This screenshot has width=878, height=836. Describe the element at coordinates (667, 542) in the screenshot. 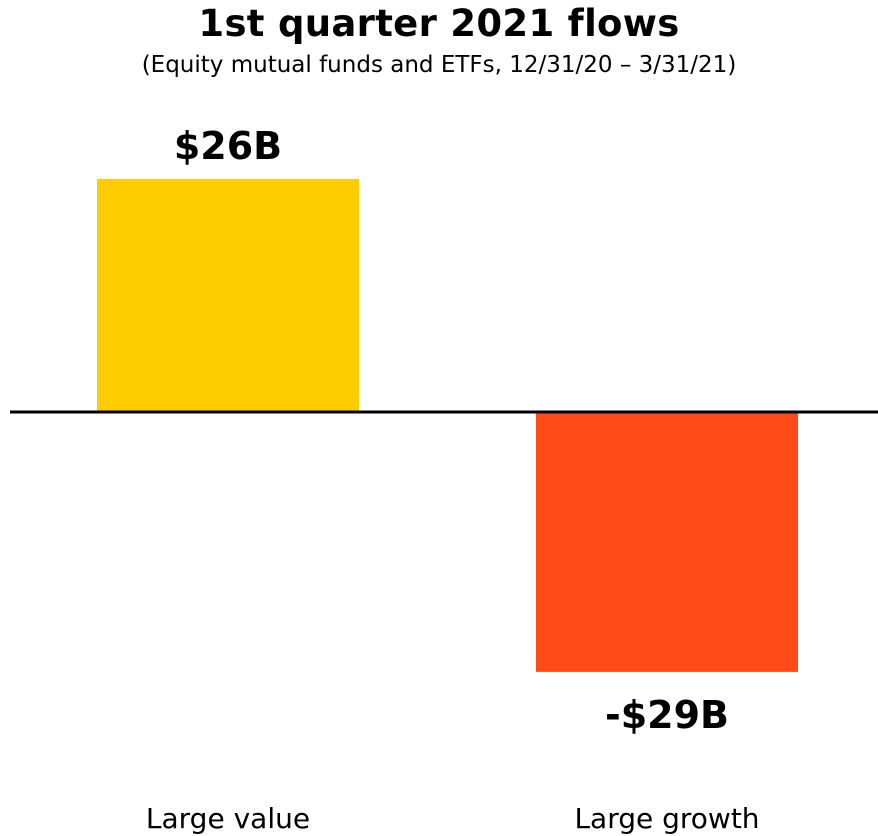

I see `bar-large-growth` at that location.